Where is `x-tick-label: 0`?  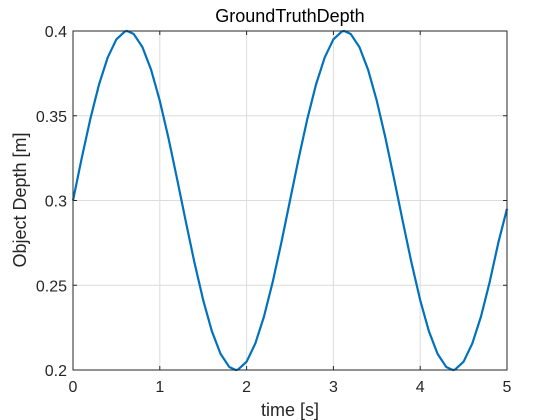
x-tick-label: 0 is located at coordinates (73, 387).